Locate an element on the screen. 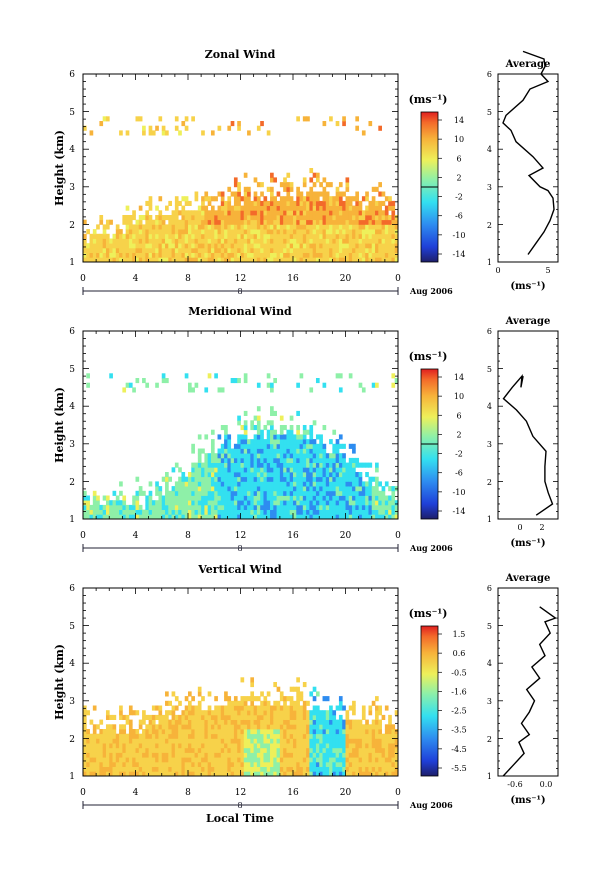 The width and height of the screenshot is (610, 873). colorbar-label: 14 is located at coordinates (459, 377).